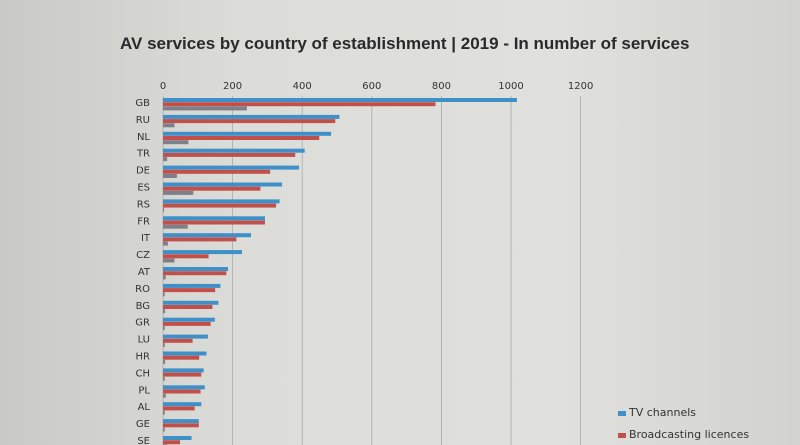 The height and width of the screenshot is (445, 800). What do you see at coordinates (143, 171) in the screenshot?
I see `y-tick-label: DE` at bounding box center [143, 171].